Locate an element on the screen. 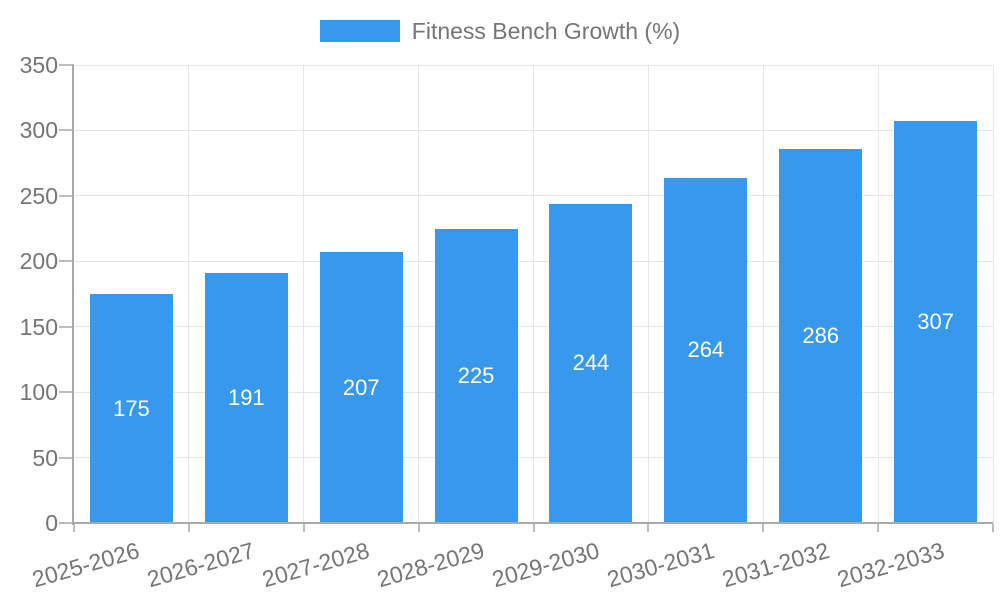 This screenshot has width=1000, height=600. y-tick-label: 350 is located at coordinates (38, 65).